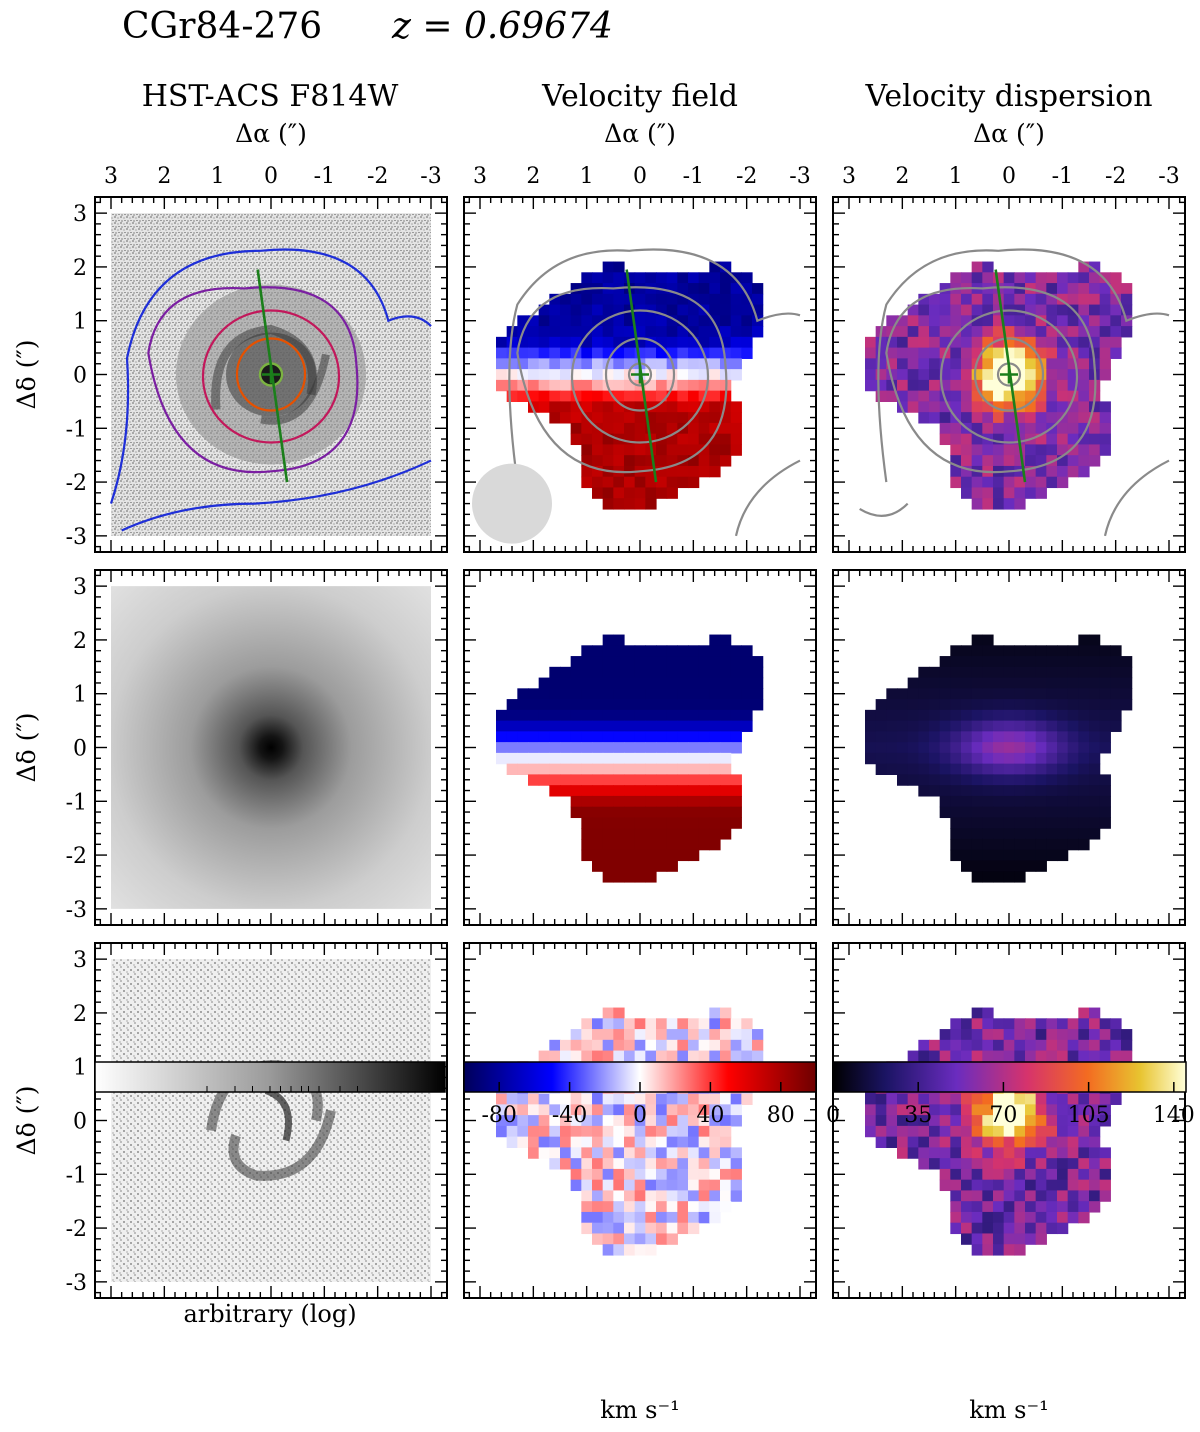 The height and width of the screenshot is (1432, 1200). I want to click on colorbar-tick-label: -40, so click(569, 1115).